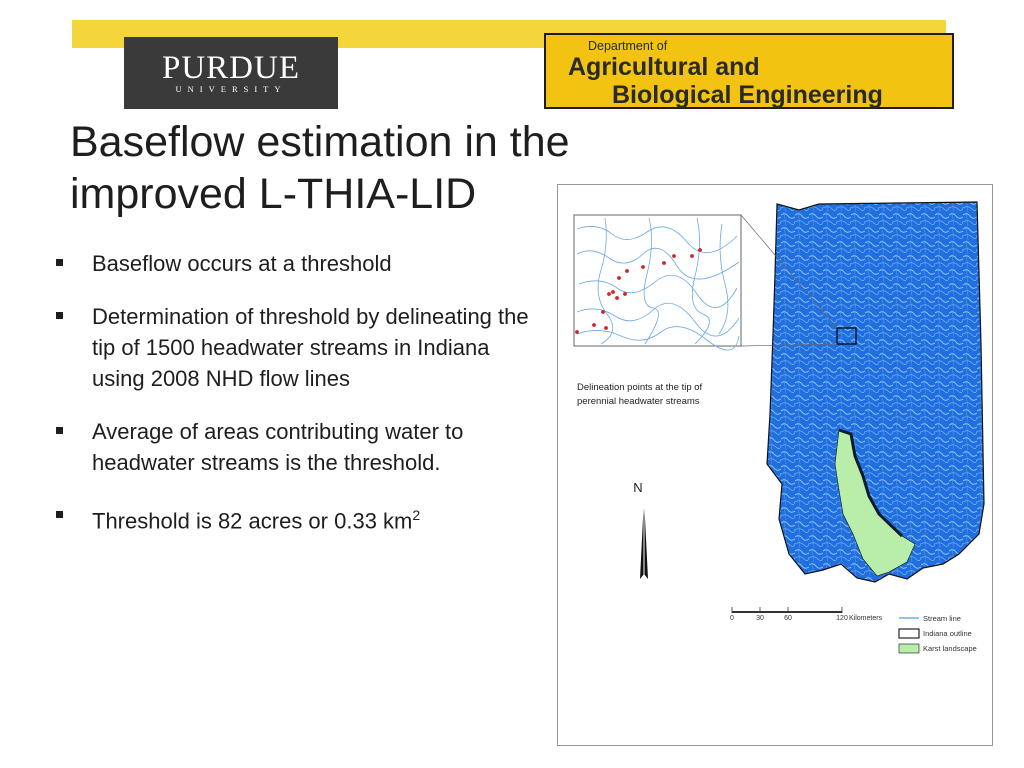  I want to click on purdue-logo-subtitle: UNIVERSITY, so click(231, 89).